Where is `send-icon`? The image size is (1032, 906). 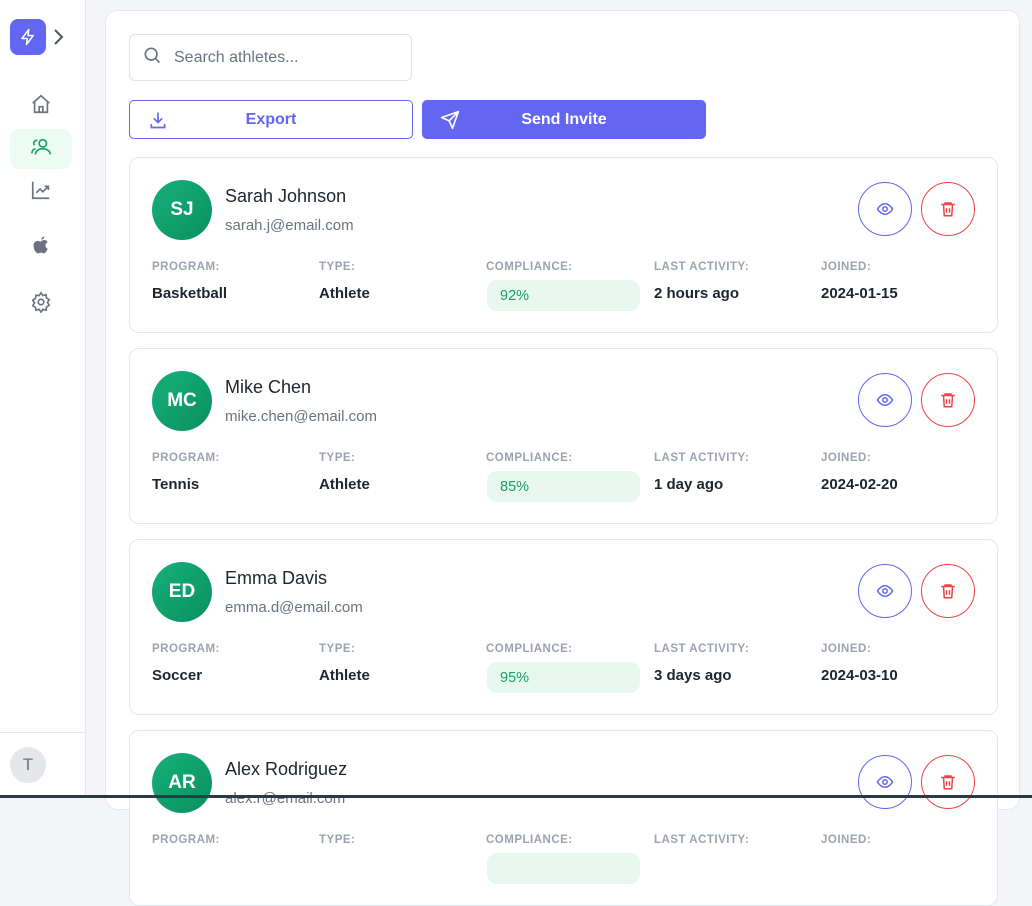
send-icon is located at coordinates (450, 119).